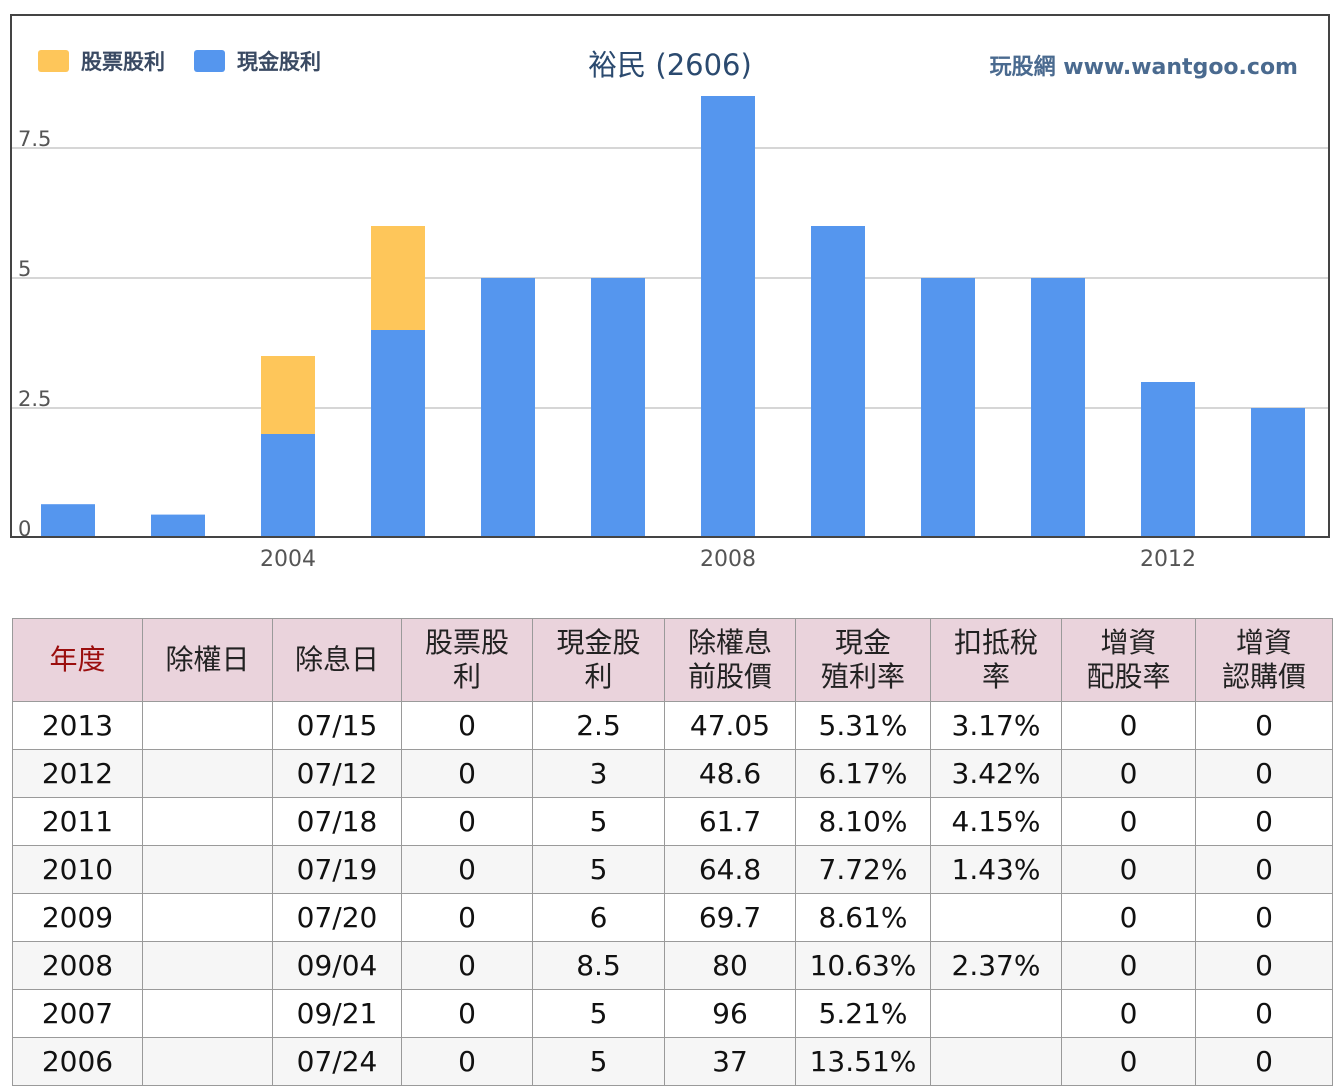  What do you see at coordinates (178, 525) in the screenshot?
I see `bar-cash-2003` at bounding box center [178, 525].